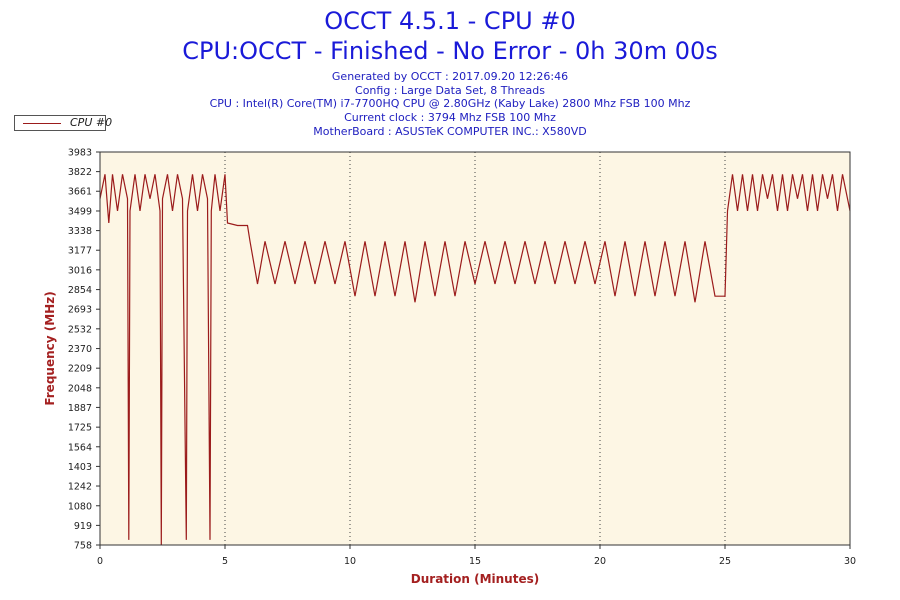 Image resolution: width=900 pixels, height=600 pixels. What do you see at coordinates (80, 428) in the screenshot?
I see `y-tick-label: 1725` at bounding box center [80, 428].